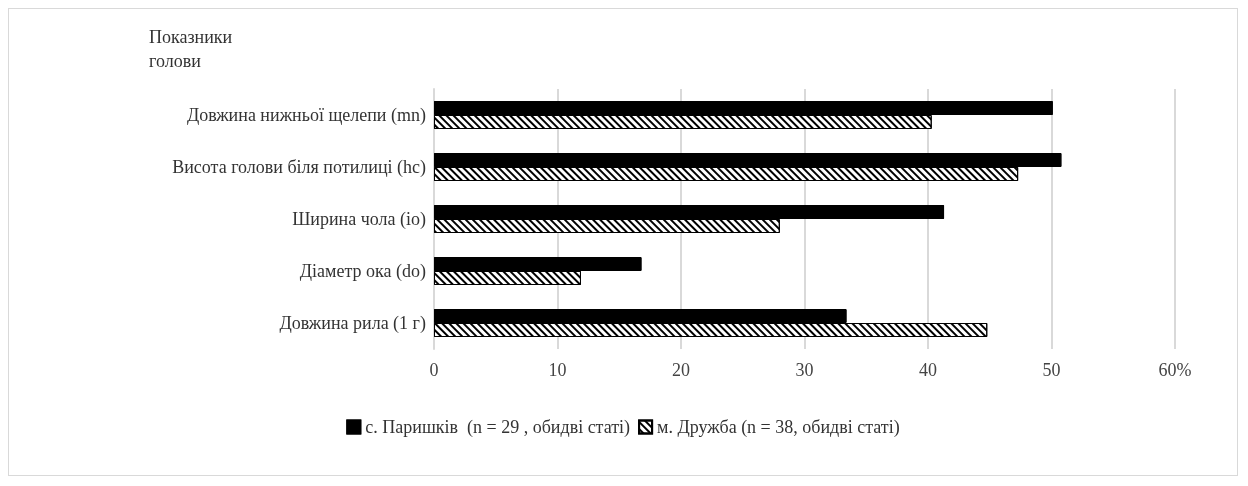 The image size is (1248, 486). Describe the element at coordinates (434, 370) in the screenshot. I see `x-tick-label: 0` at that location.